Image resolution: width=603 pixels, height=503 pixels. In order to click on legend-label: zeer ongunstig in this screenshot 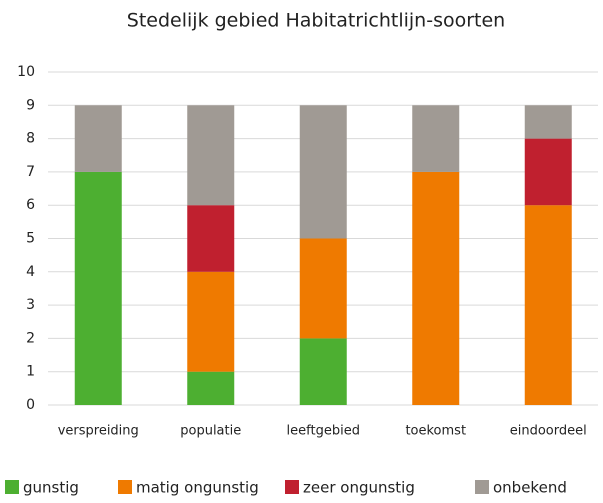, I will do `click(359, 488)`.